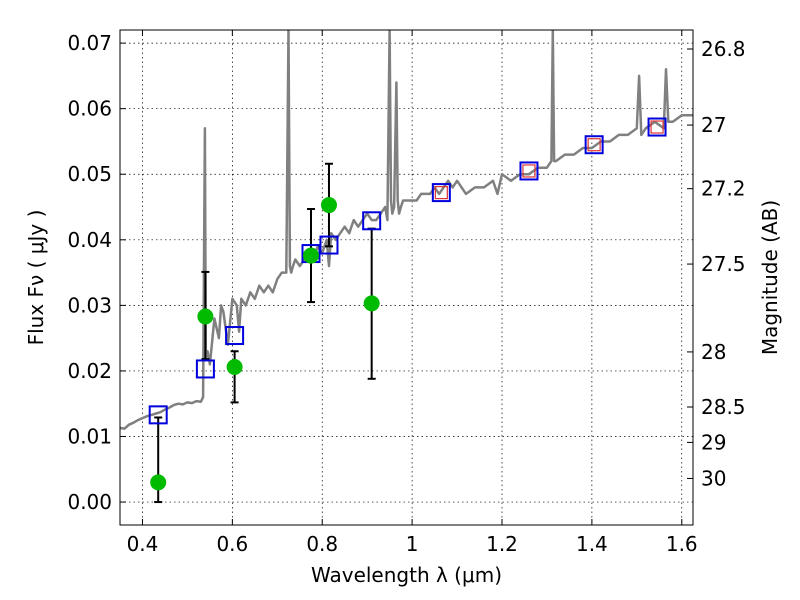  What do you see at coordinates (713, 352) in the screenshot?
I see `right-tick-label: 28` at bounding box center [713, 352].